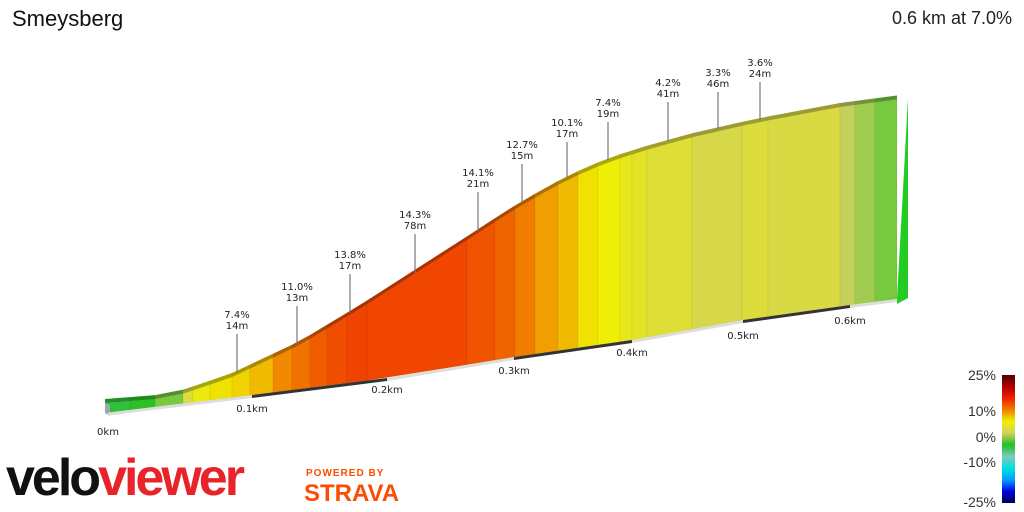  Describe the element at coordinates (251, 409) in the screenshot. I see `x-tick-label: 0.1km` at that location.